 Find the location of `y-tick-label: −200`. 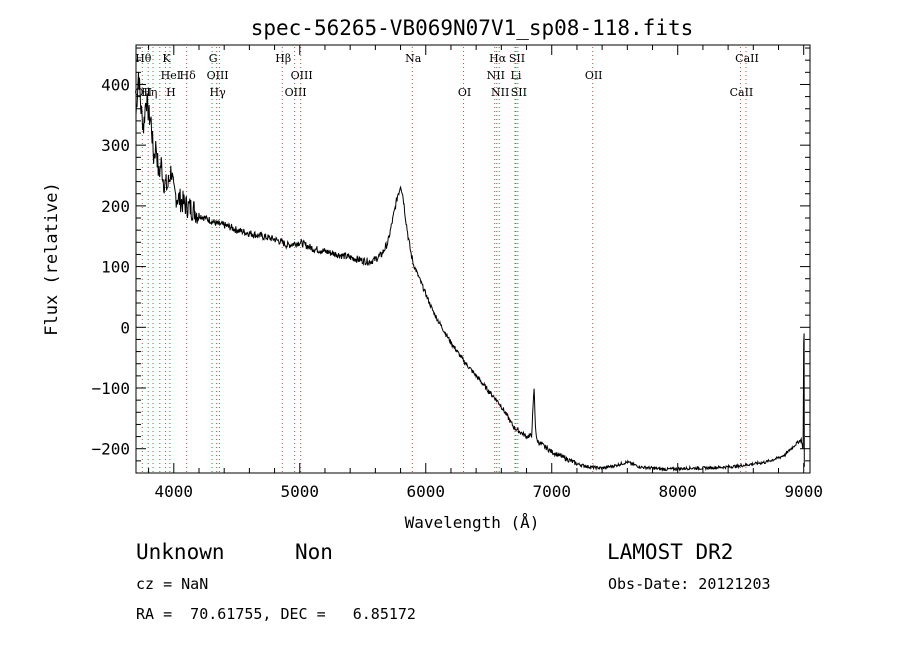

y-tick-label: −200 is located at coordinates (110, 449).